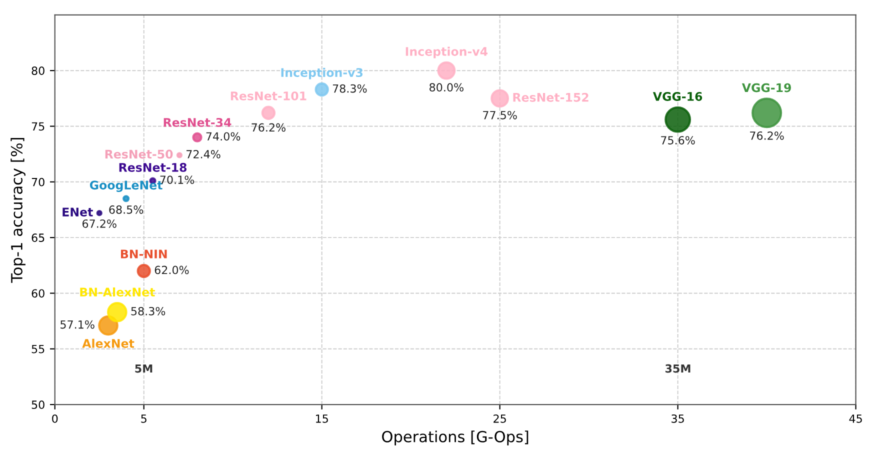 This screenshot has width=885, height=452. I want to click on x-tick-label: 15, so click(322, 418).